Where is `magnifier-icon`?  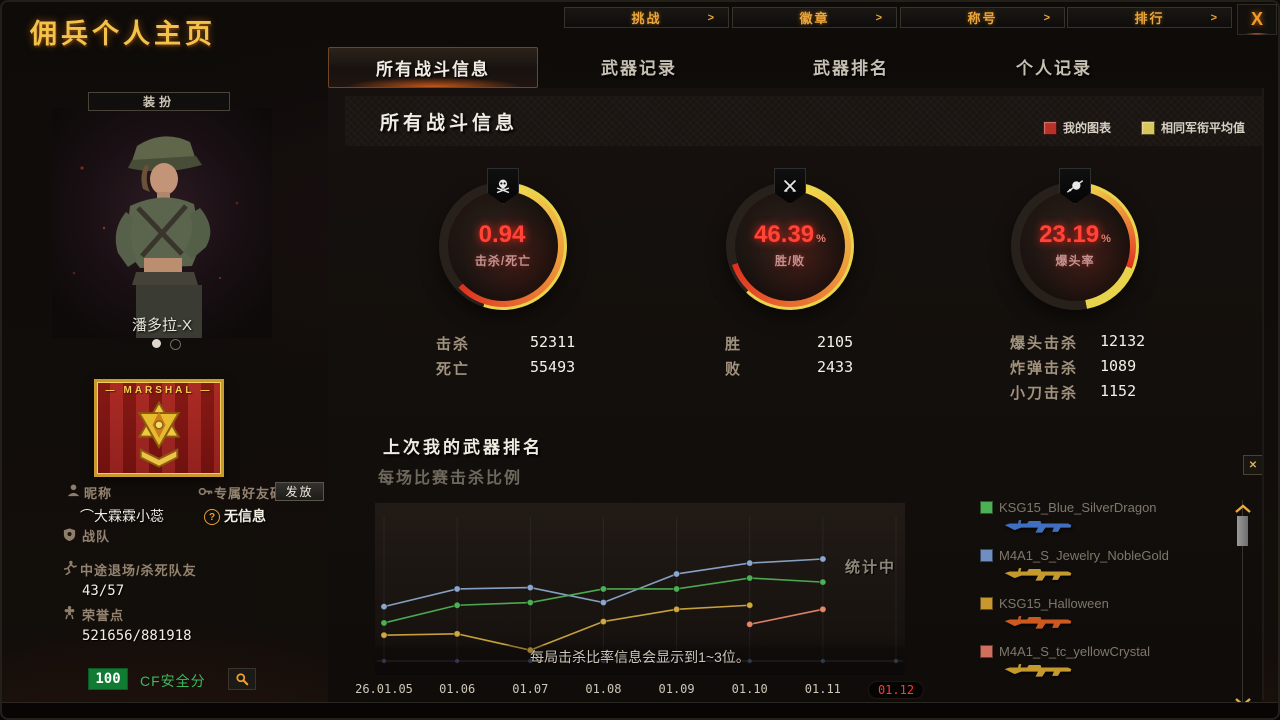 magnifier-icon is located at coordinates (242, 679).